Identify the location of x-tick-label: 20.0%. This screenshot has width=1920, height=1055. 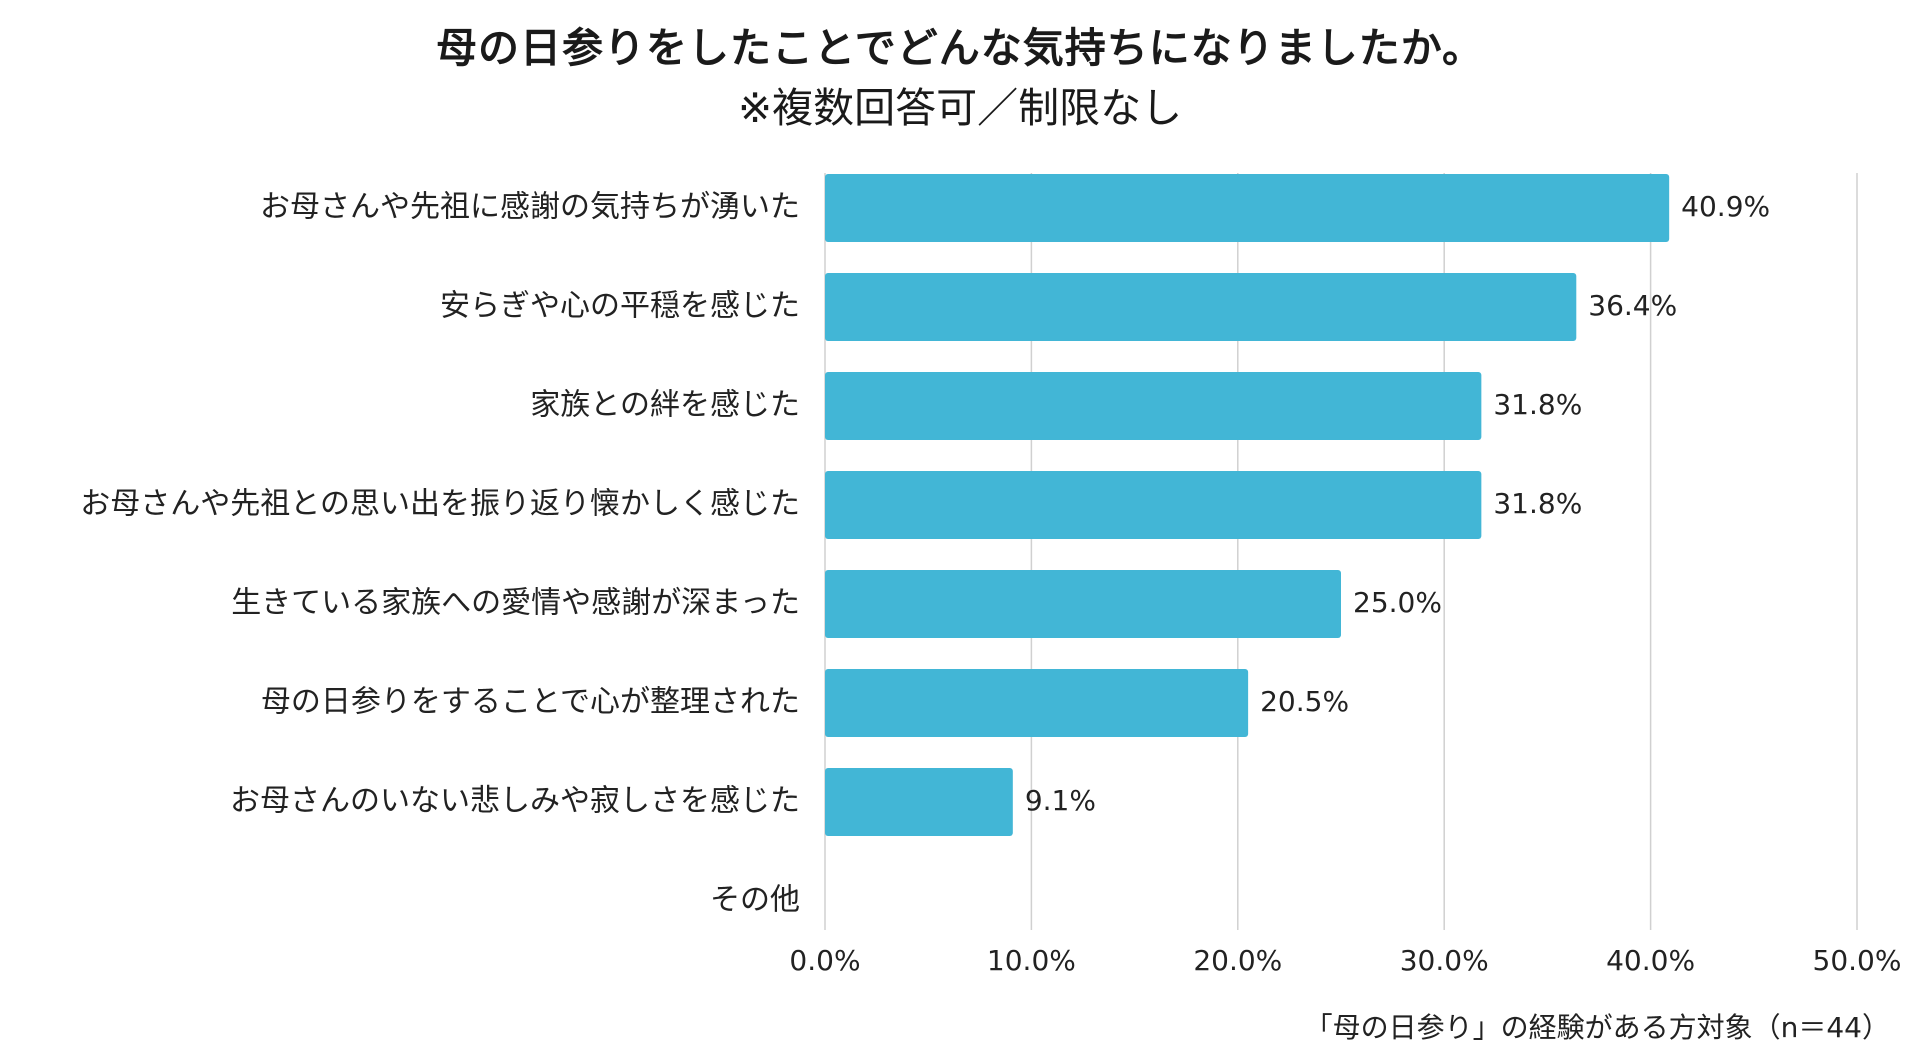
(1237, 960).